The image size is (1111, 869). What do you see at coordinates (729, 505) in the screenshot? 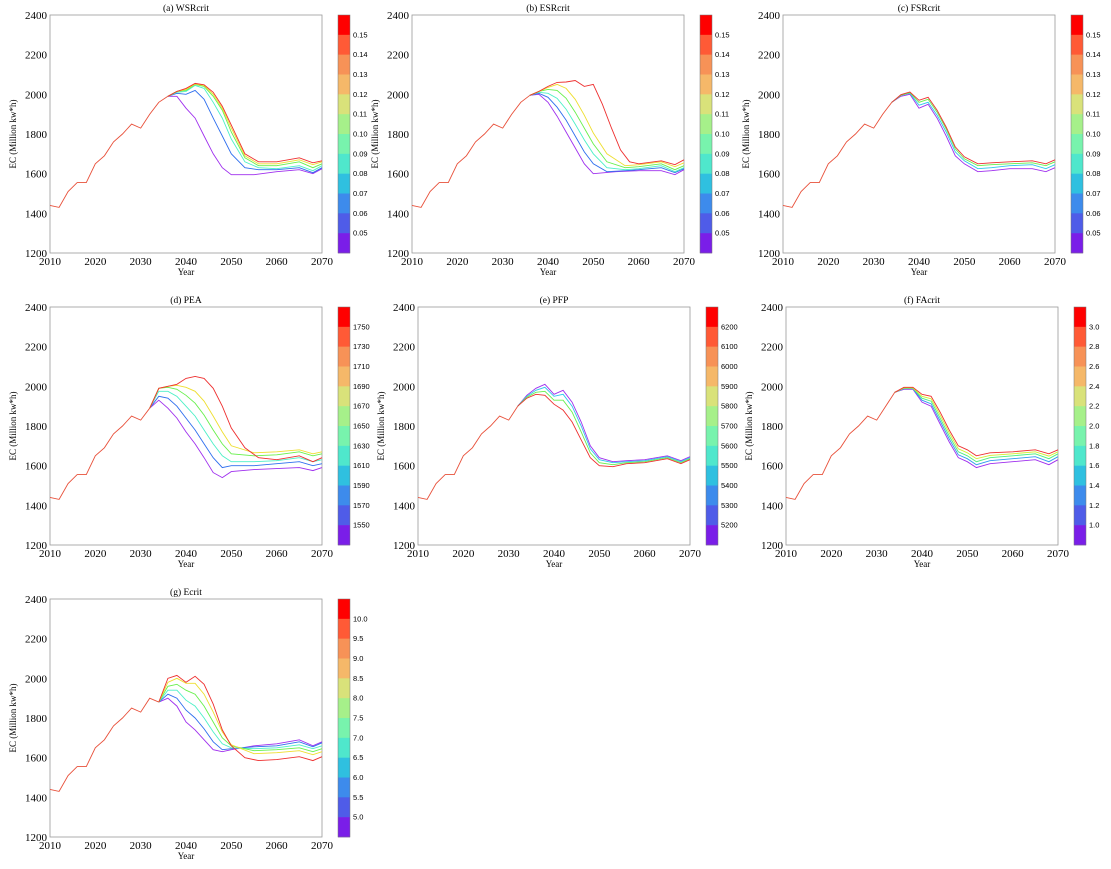
I see `colorbar-tick-label: 5300` at bounding box center [729, 505].